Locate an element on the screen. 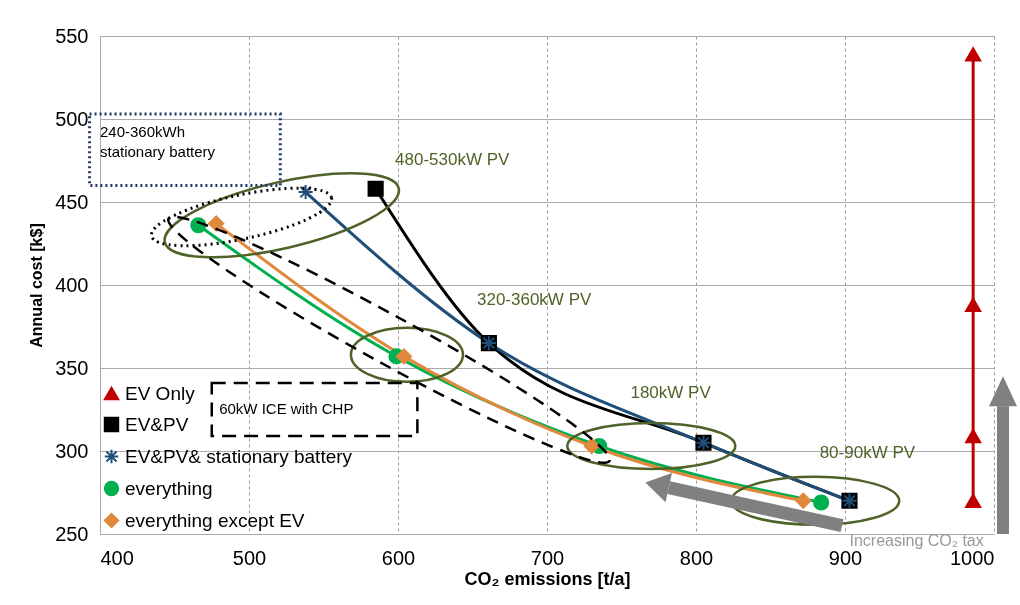 The width and height of the screenshot is (1020, 605). legend-label: EV&PV is located at coordinates (157, 424).